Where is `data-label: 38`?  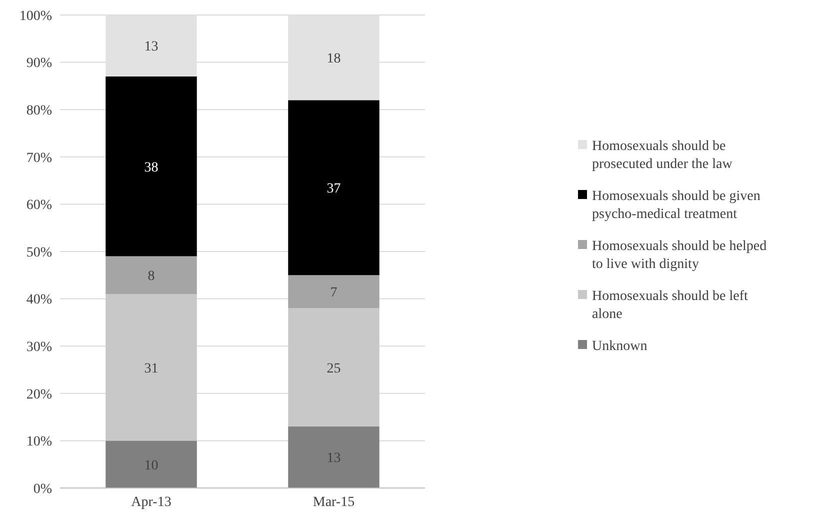 data-label: 38 is located at coordinates (151, 168).